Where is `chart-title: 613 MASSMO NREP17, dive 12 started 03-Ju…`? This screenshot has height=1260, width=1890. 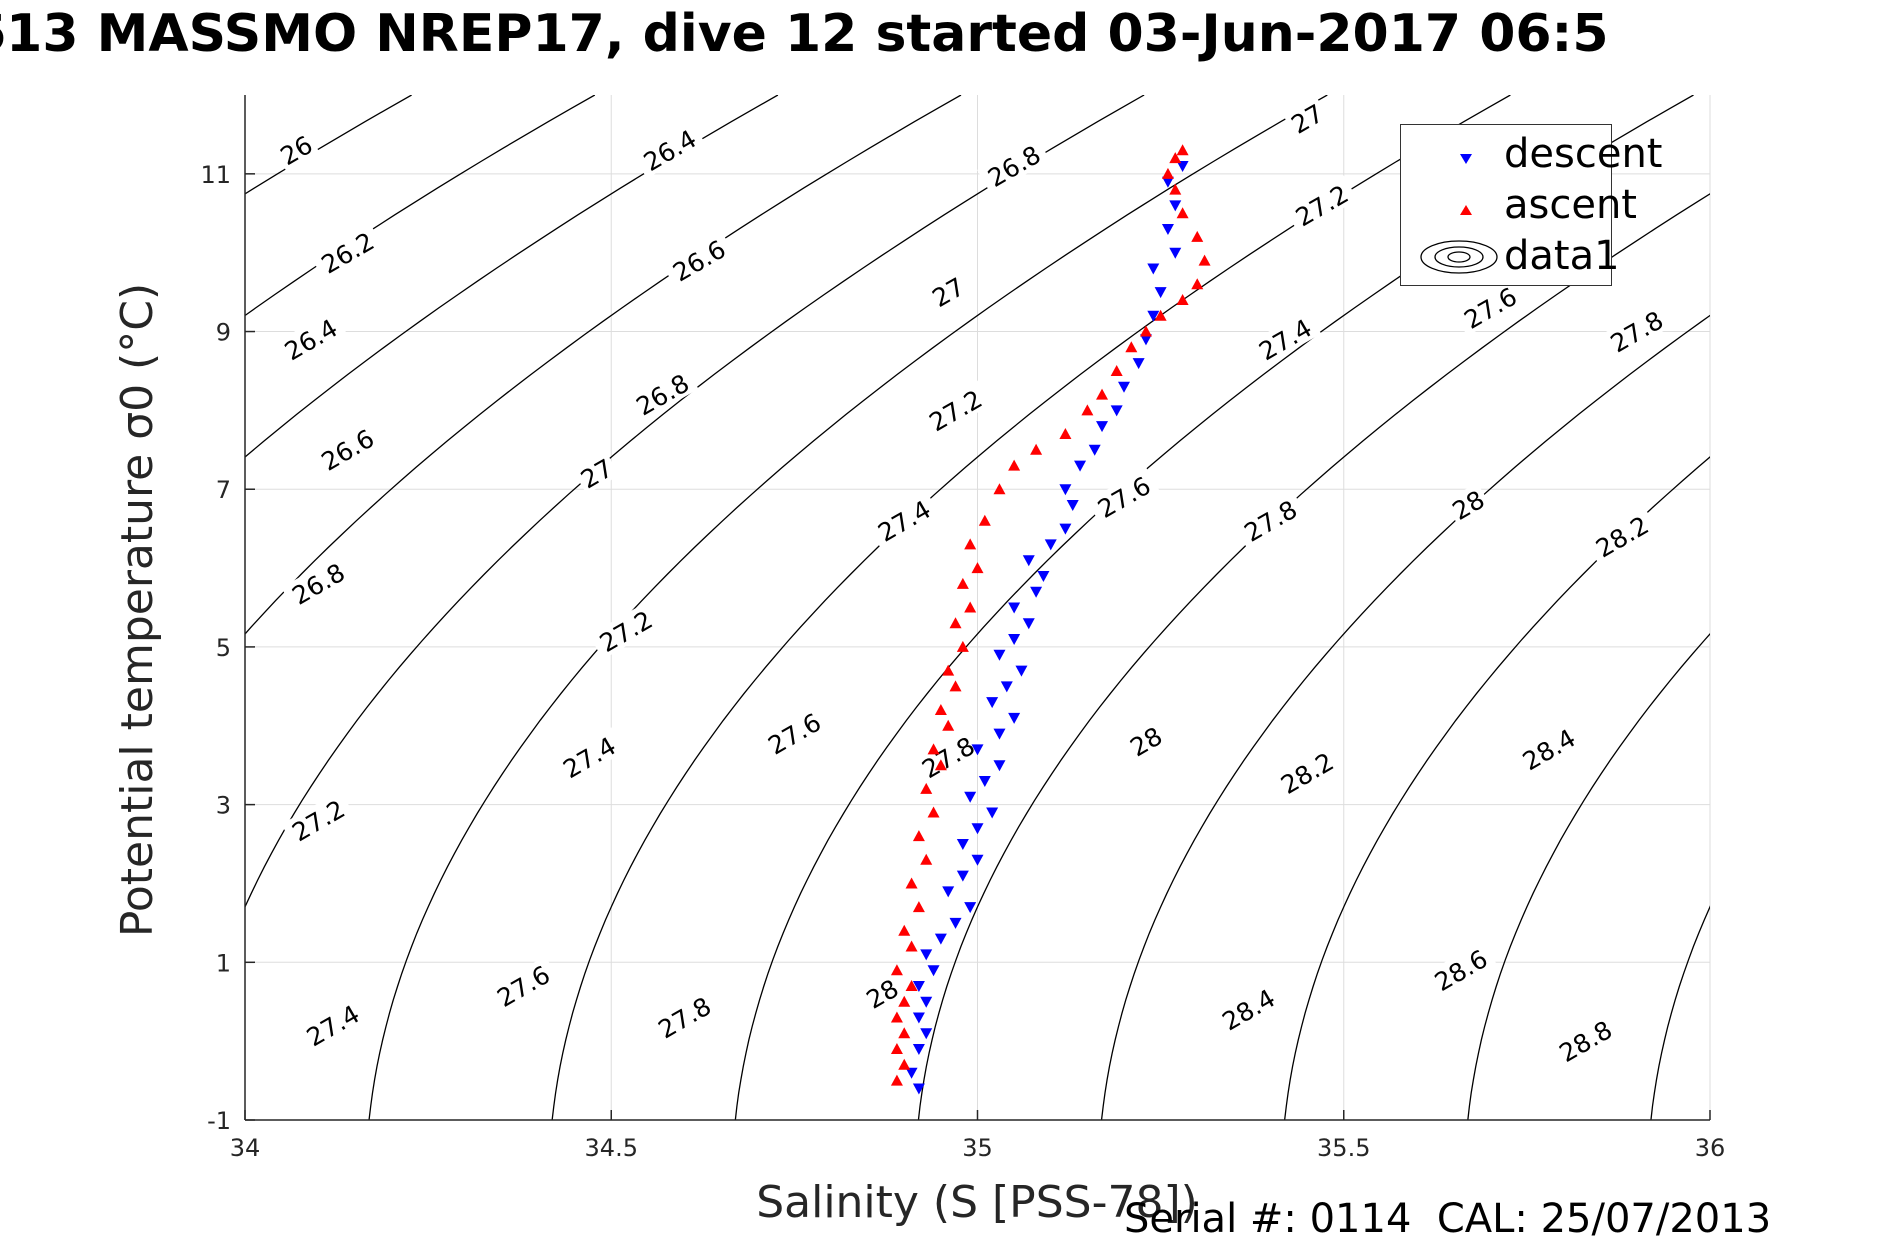
chart-title: 613 MASSMO NREP17, dive 12 started 03-Ju… is located at coordinates (945, 34).